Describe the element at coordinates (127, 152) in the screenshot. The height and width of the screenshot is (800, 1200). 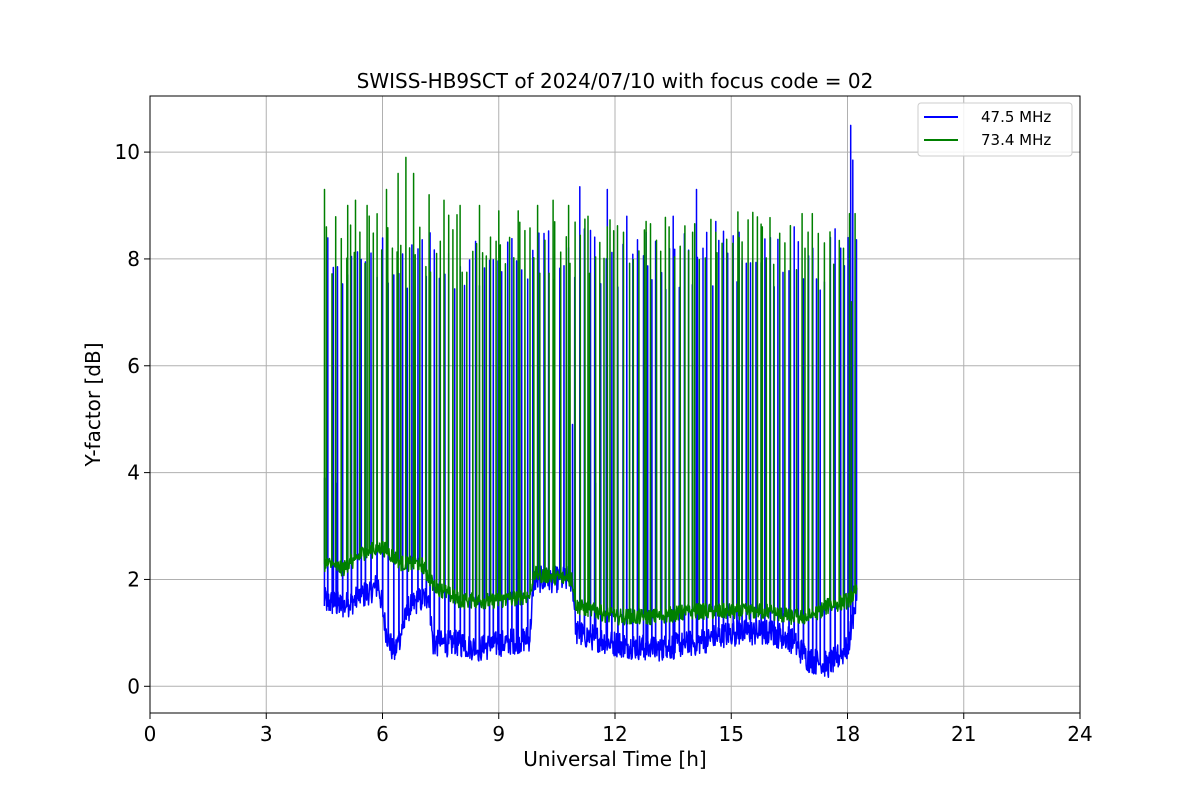
I see `y-tick-label: 10` at that location.